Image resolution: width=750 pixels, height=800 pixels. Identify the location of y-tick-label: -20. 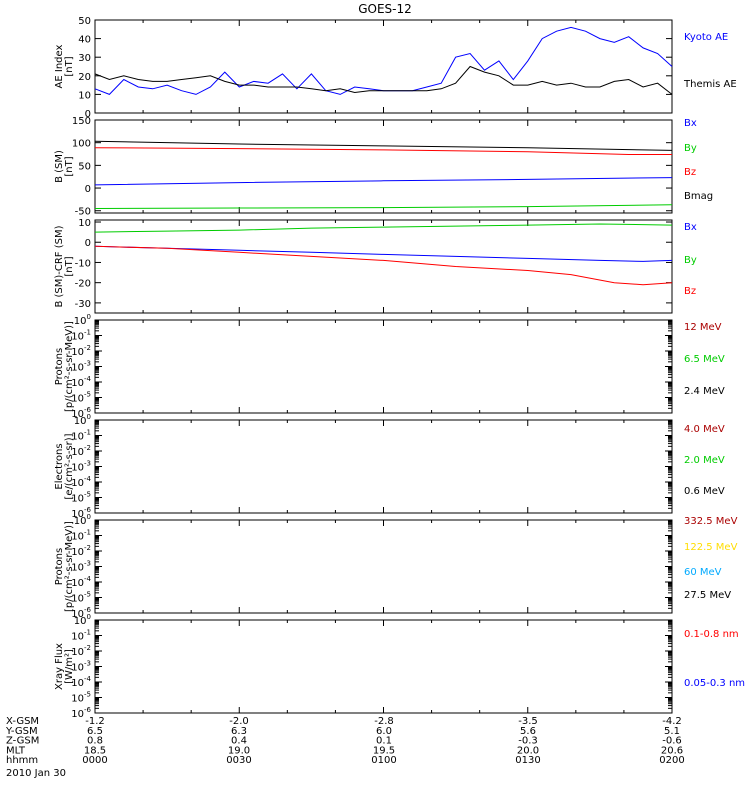
(83, 284).